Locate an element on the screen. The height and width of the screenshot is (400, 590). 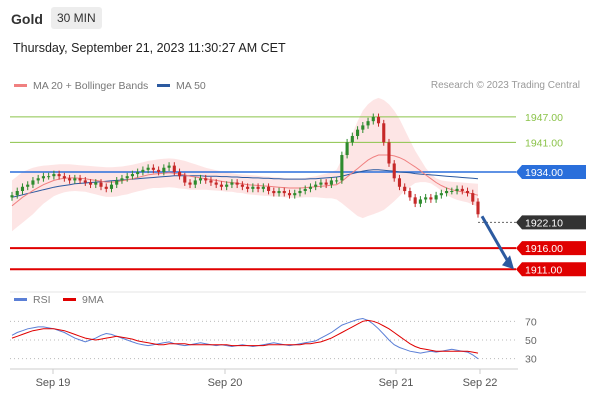
x-tick-label: Sep 20 is located at coordinates (225, 383).